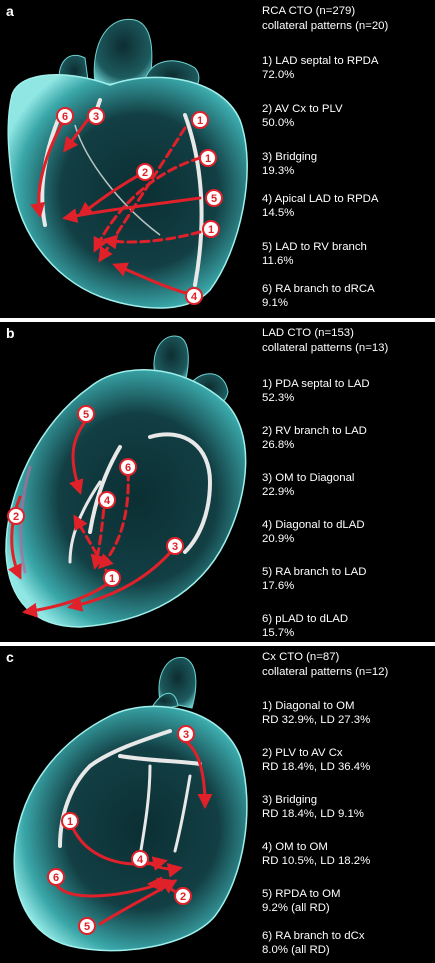 This screenshot has width=435, height=963. I want to click on pattern-value: 9.1%, so click(275, 303).